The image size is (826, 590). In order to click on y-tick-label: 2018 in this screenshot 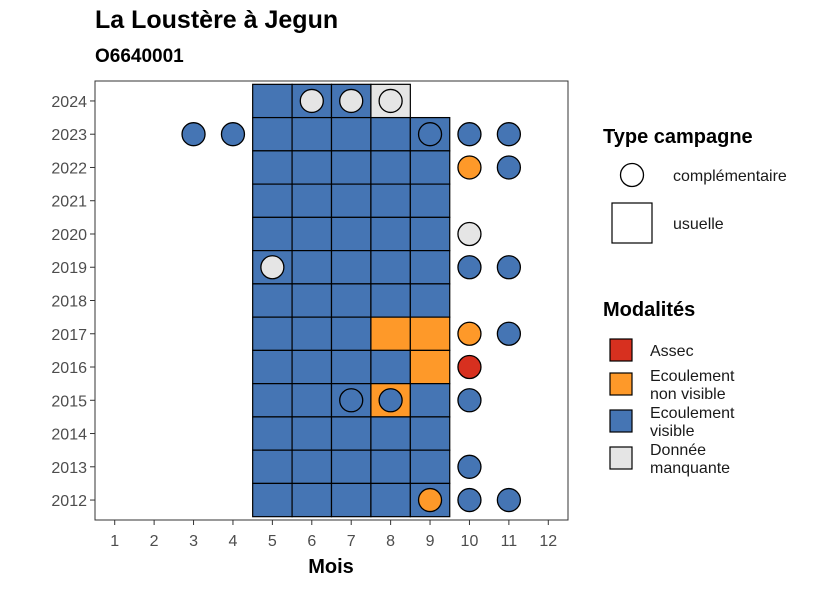, I will do `click(69, 302)`.